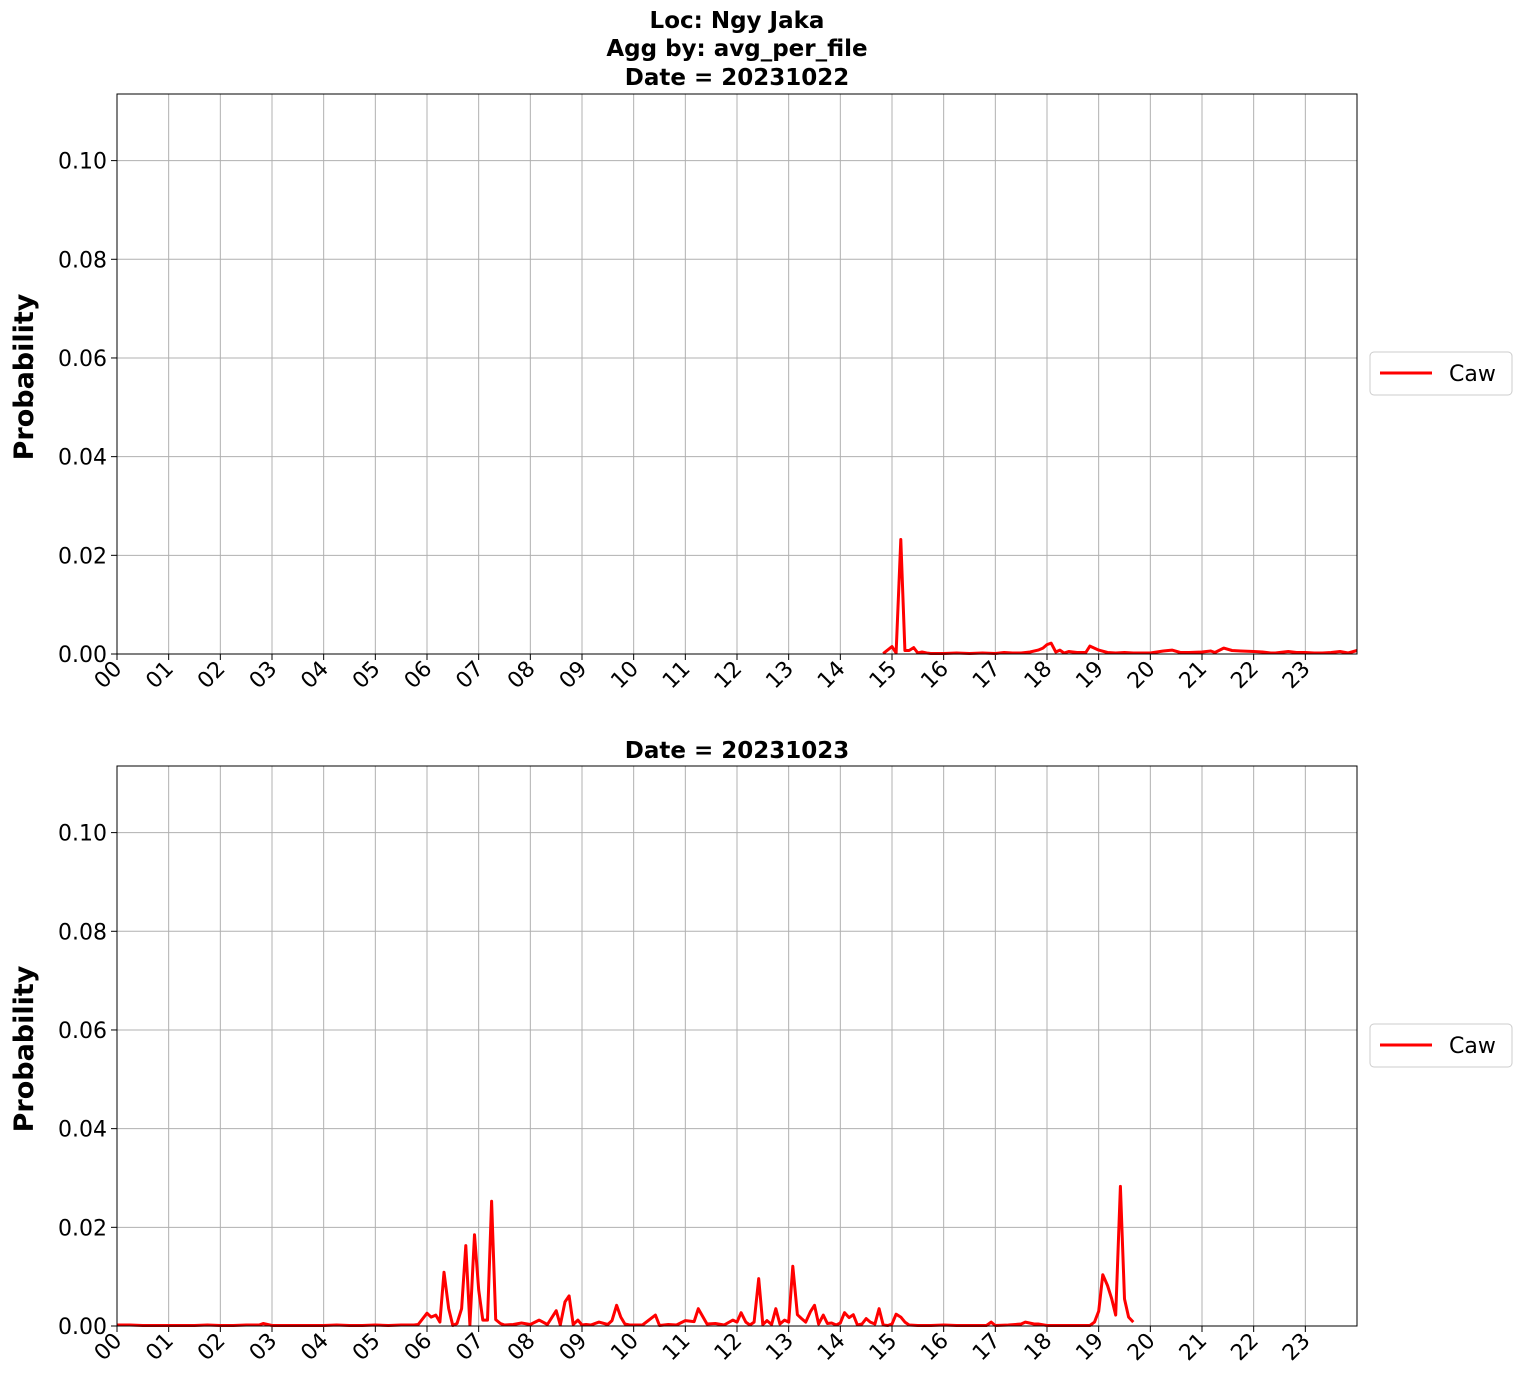  Describe the element at coordinates (737, 21) in the screenshot. I see `chart-title-line-1: Loc: Ngy Jaka` at that location.